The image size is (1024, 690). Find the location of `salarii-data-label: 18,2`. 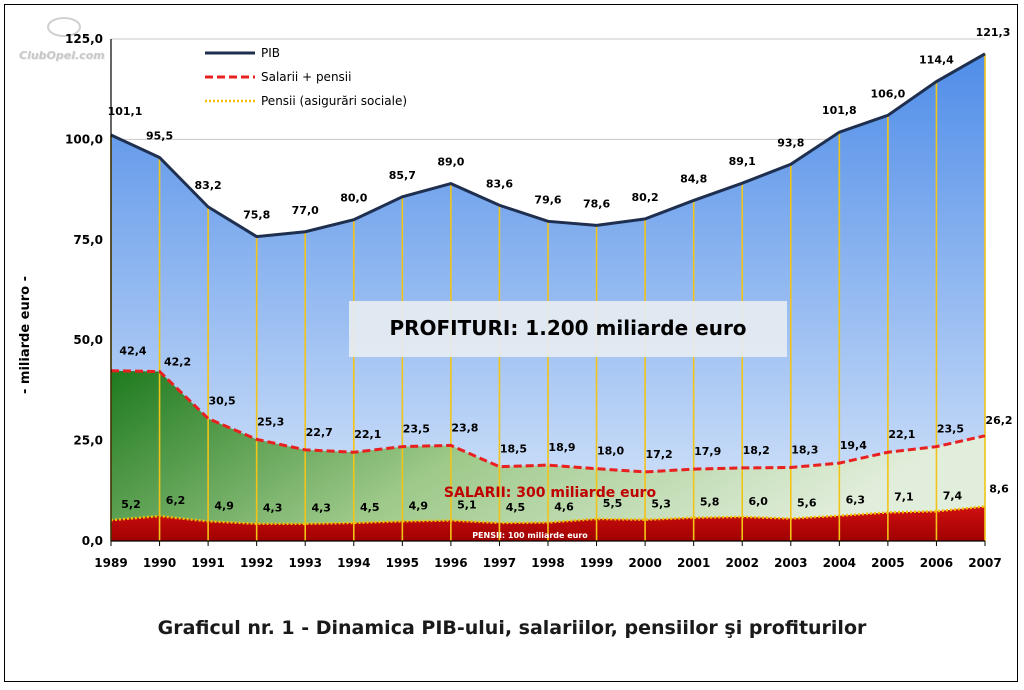

salarii-data-label: 18,2 is located at coordinates (756, 450).